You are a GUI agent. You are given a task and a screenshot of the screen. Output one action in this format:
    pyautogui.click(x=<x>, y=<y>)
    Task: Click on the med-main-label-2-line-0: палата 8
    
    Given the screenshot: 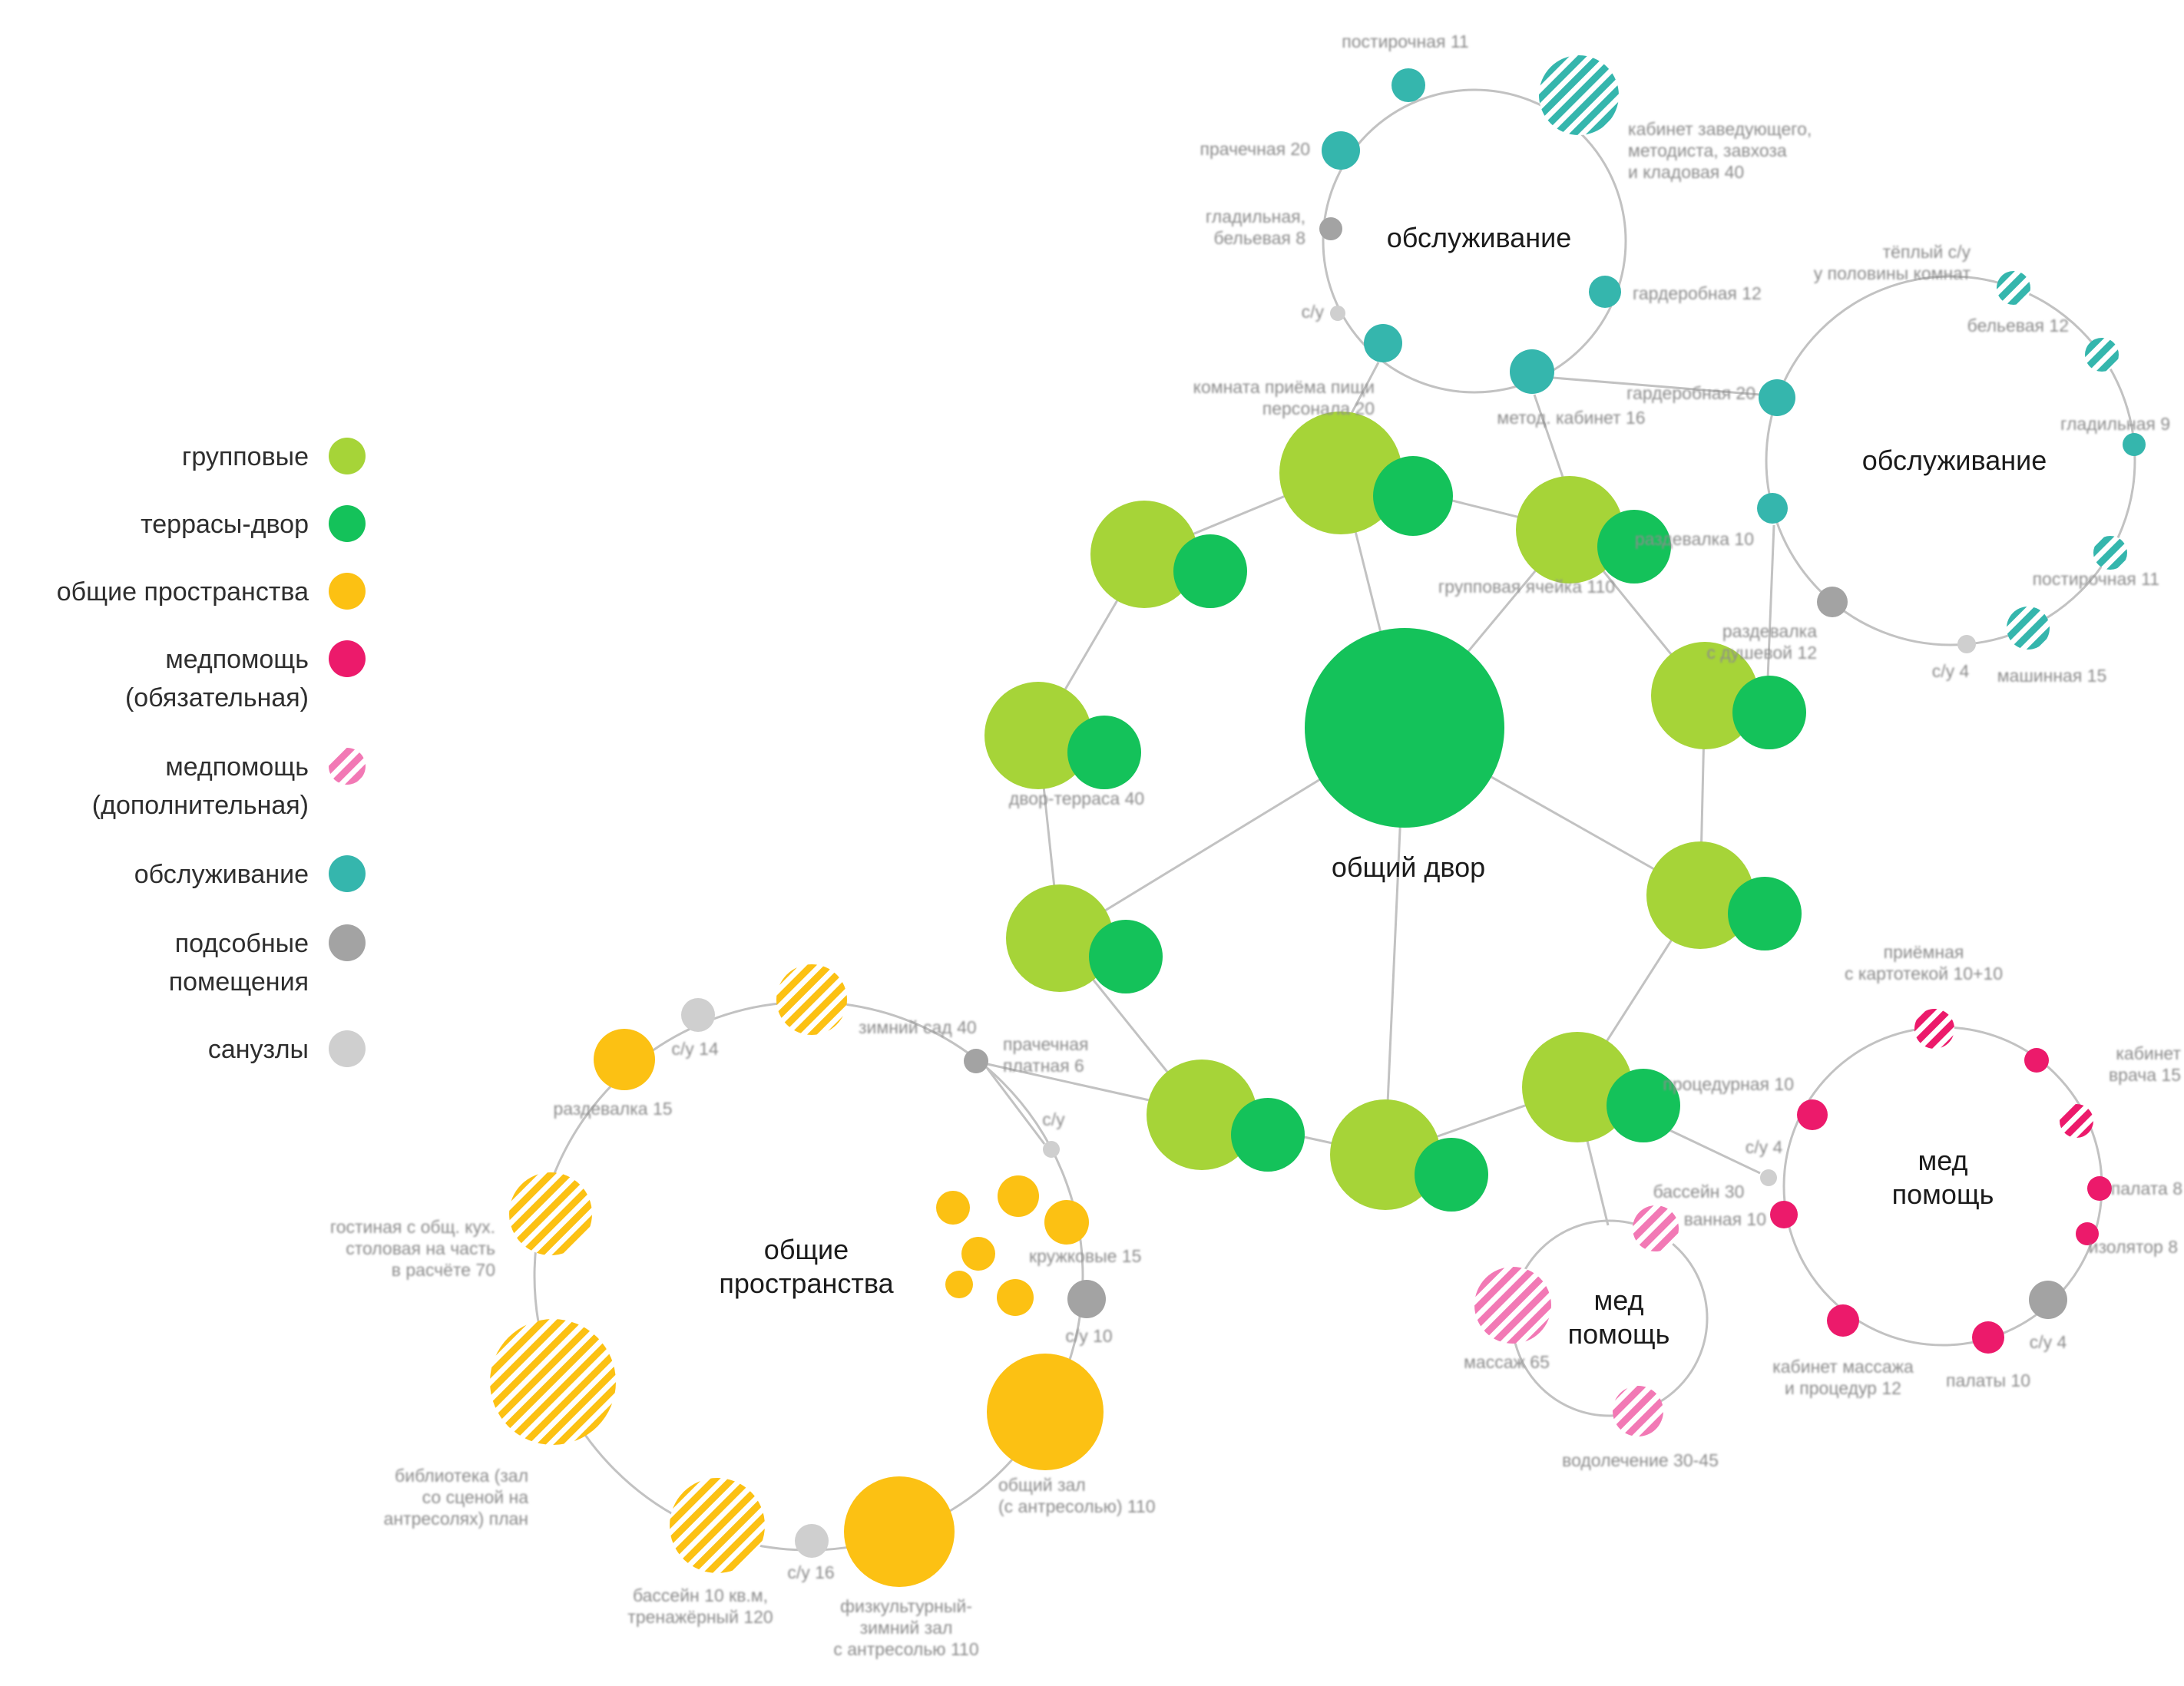 What is the action you would take?
    pyautogui.click(x=2146, y=1188)
    